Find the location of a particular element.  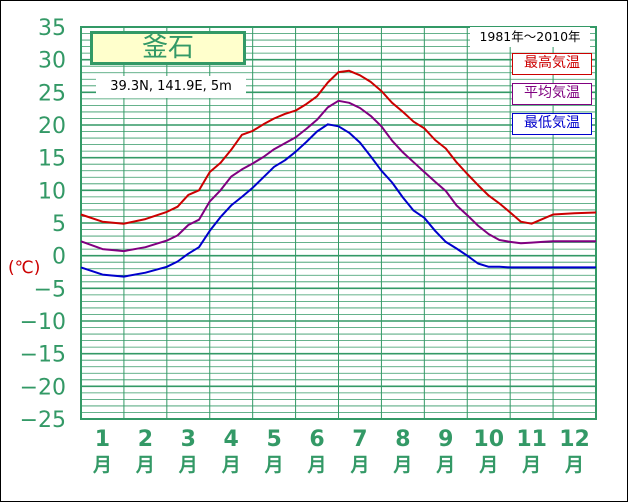

legend-max-temp: 最高気温 is located at coordinates (552, 64).